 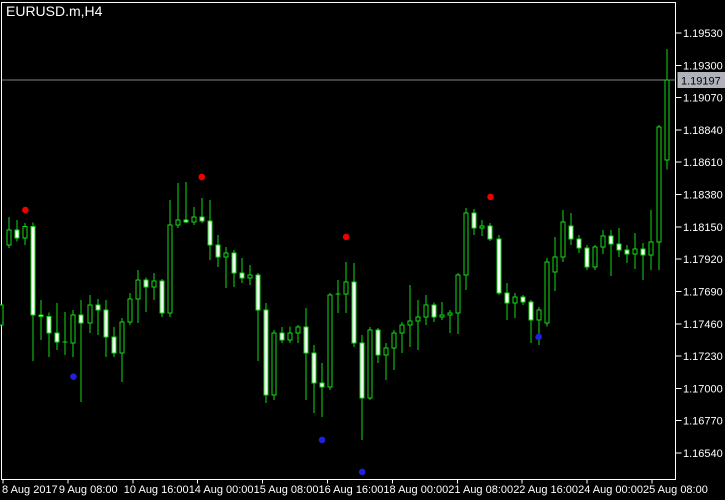 What do you see at coordinates (703, 66) in the screenshot?
I see `price-scale-label: 1.19300` at bounding box center [703, 66].